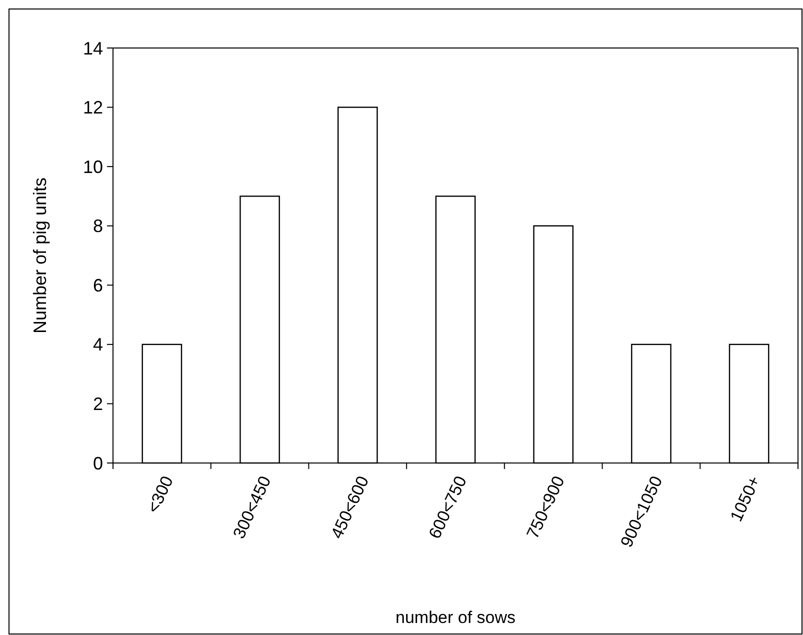  What do you see at coordinates (456, 617) in the screenshot?
I see `x-axis-title: number of sows` at bounding box center [456, 617].